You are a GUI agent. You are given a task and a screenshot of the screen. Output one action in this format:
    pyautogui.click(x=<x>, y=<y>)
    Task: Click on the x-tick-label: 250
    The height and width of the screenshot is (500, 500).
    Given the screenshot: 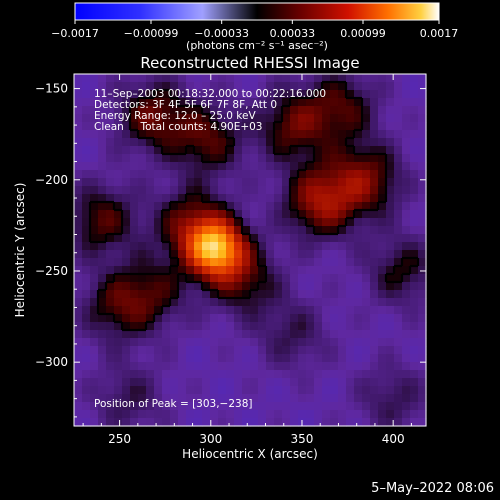 What is the action you would take?
    pyautogui.click(x=119, y=439)
    